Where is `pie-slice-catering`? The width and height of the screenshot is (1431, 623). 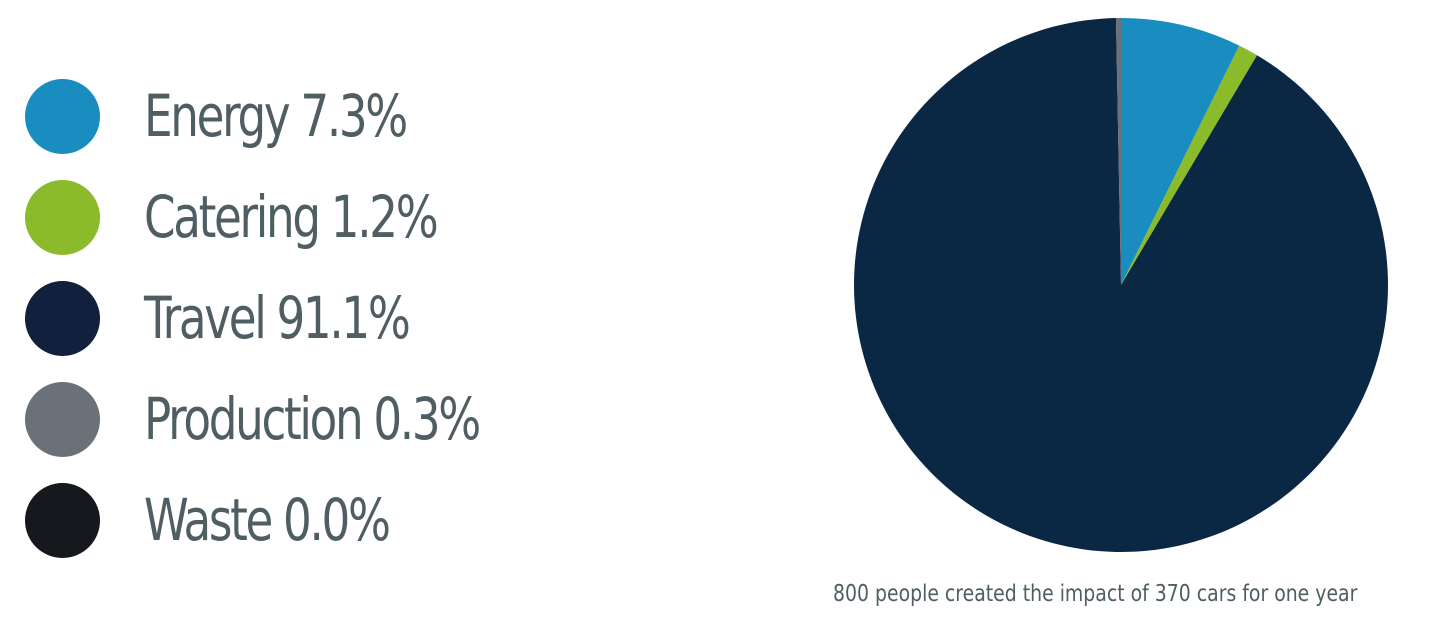
pie-slice-catering is located at coordinates (1189, 165).